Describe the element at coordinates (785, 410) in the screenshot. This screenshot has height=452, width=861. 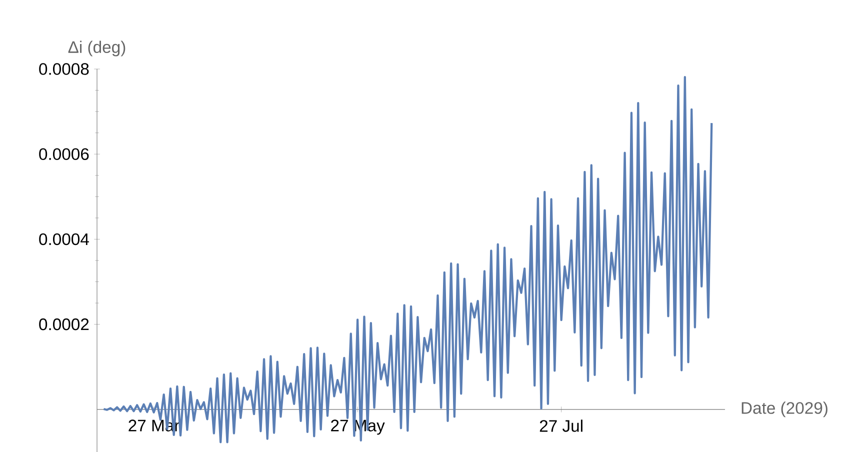
I see `x-axis-title: Date (2029)` at that location.